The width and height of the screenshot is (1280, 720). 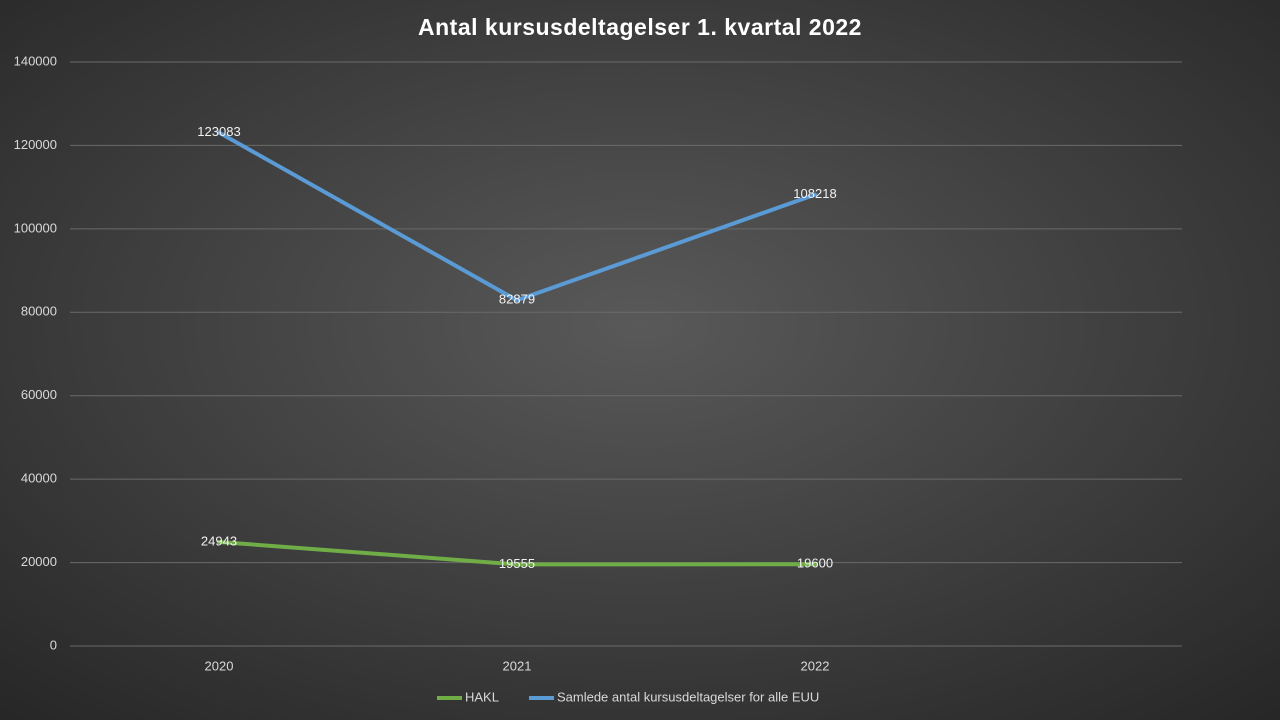 What do you see at coordinates (35, 60) in the screenshot?
I see `y-tick-label: 140000` at bounding box center [35, 60].